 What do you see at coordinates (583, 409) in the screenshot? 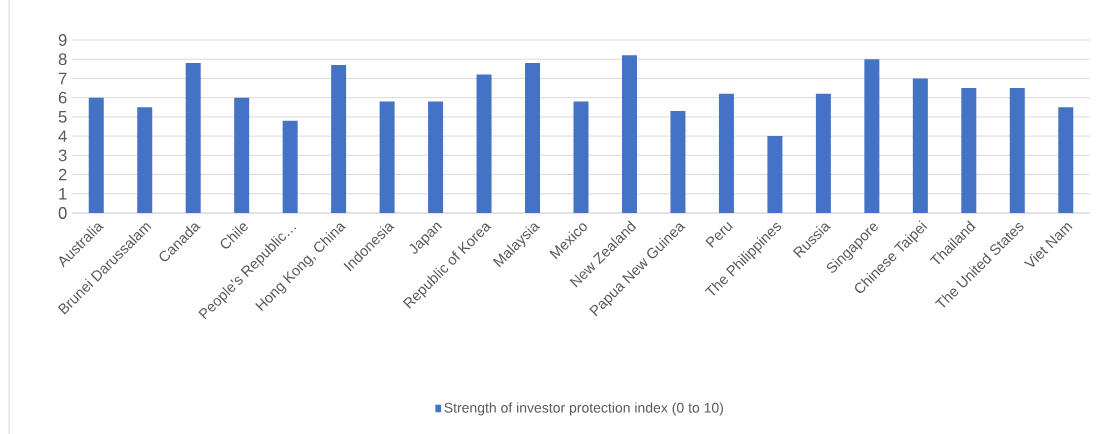
I see `legend-label: Strength of investor protection index (0 to 10)` at bounding box center [583, 409].